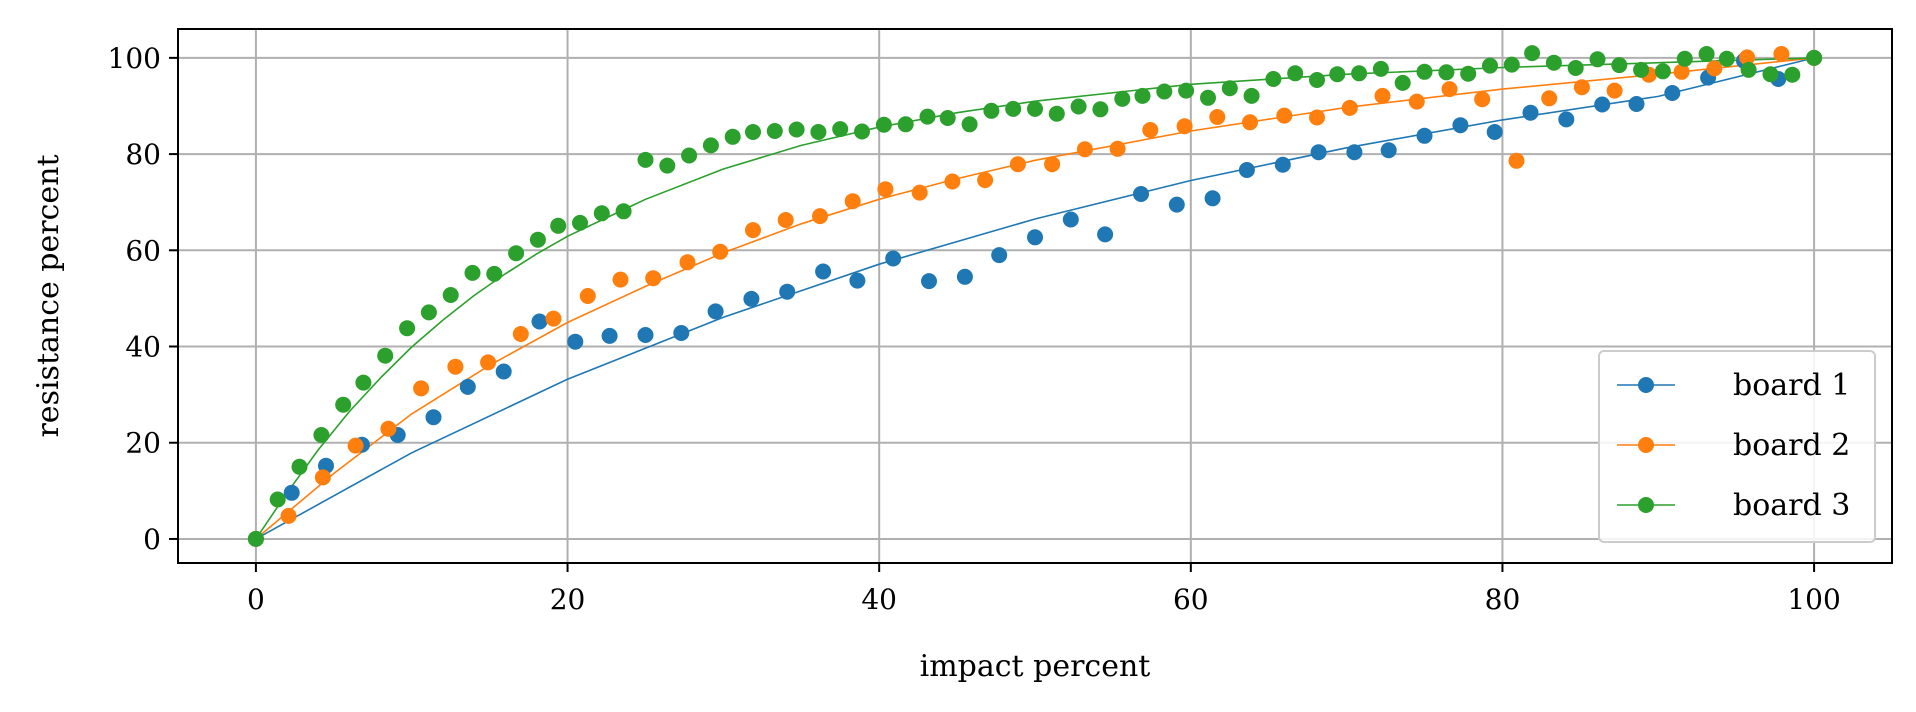 The height and width of the screenshot is (712, 1916). What do you see at coordinates (879, 599) in the screenshot?
I see `x-tick-label: 40` at bounding box center [879, 599].